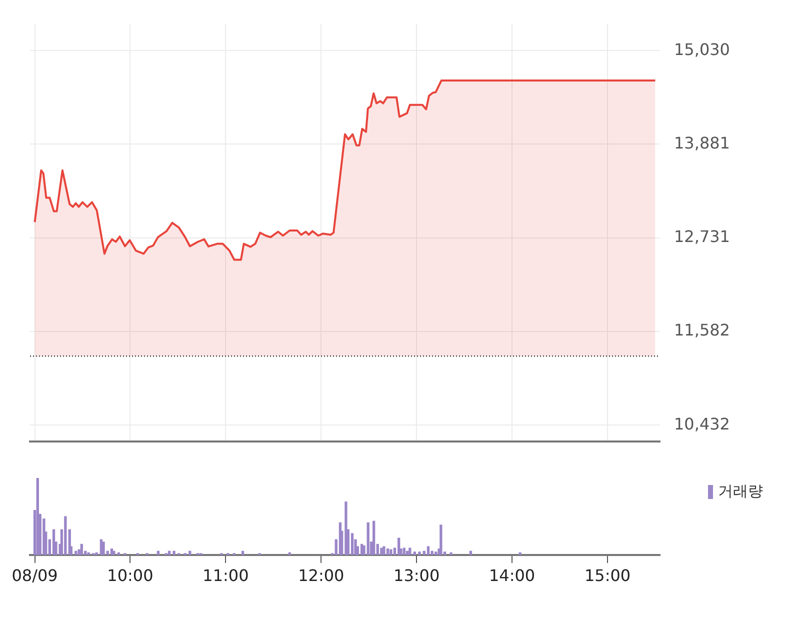  Describe the element at coordinates (607, 575) in the screenshot. I see `x-tick-label: 15:00` at that location.